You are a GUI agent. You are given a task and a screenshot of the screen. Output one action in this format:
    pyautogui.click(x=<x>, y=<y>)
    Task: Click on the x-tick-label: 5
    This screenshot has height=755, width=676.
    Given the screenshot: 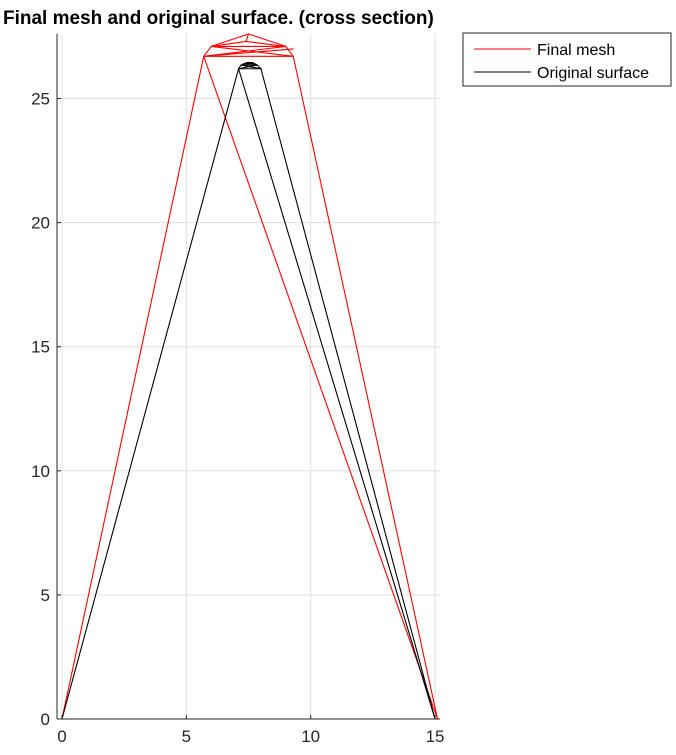 What is the action you would take?
    pyautogui.click(x=186, y=736)
    